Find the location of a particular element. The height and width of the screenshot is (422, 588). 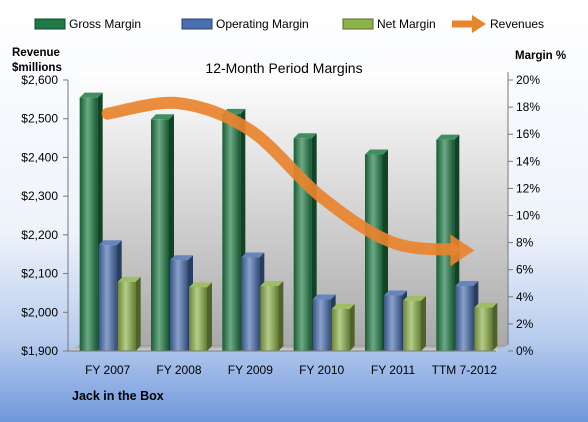

left-tick-label: $1,900 is located at coordinates (39, 351).